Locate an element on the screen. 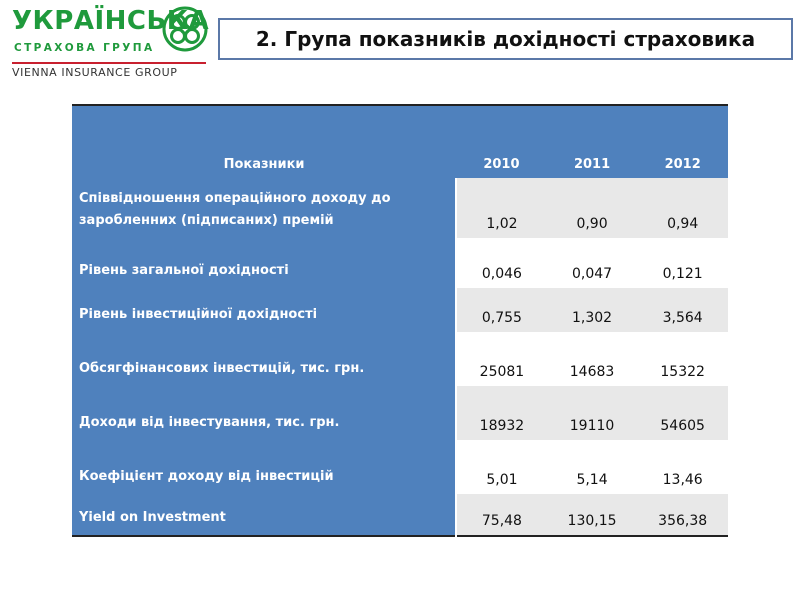 The height and width of the screenshot is (600, 800). row-label: Рівень загальної дохідності is located at coordinates (265, 263).